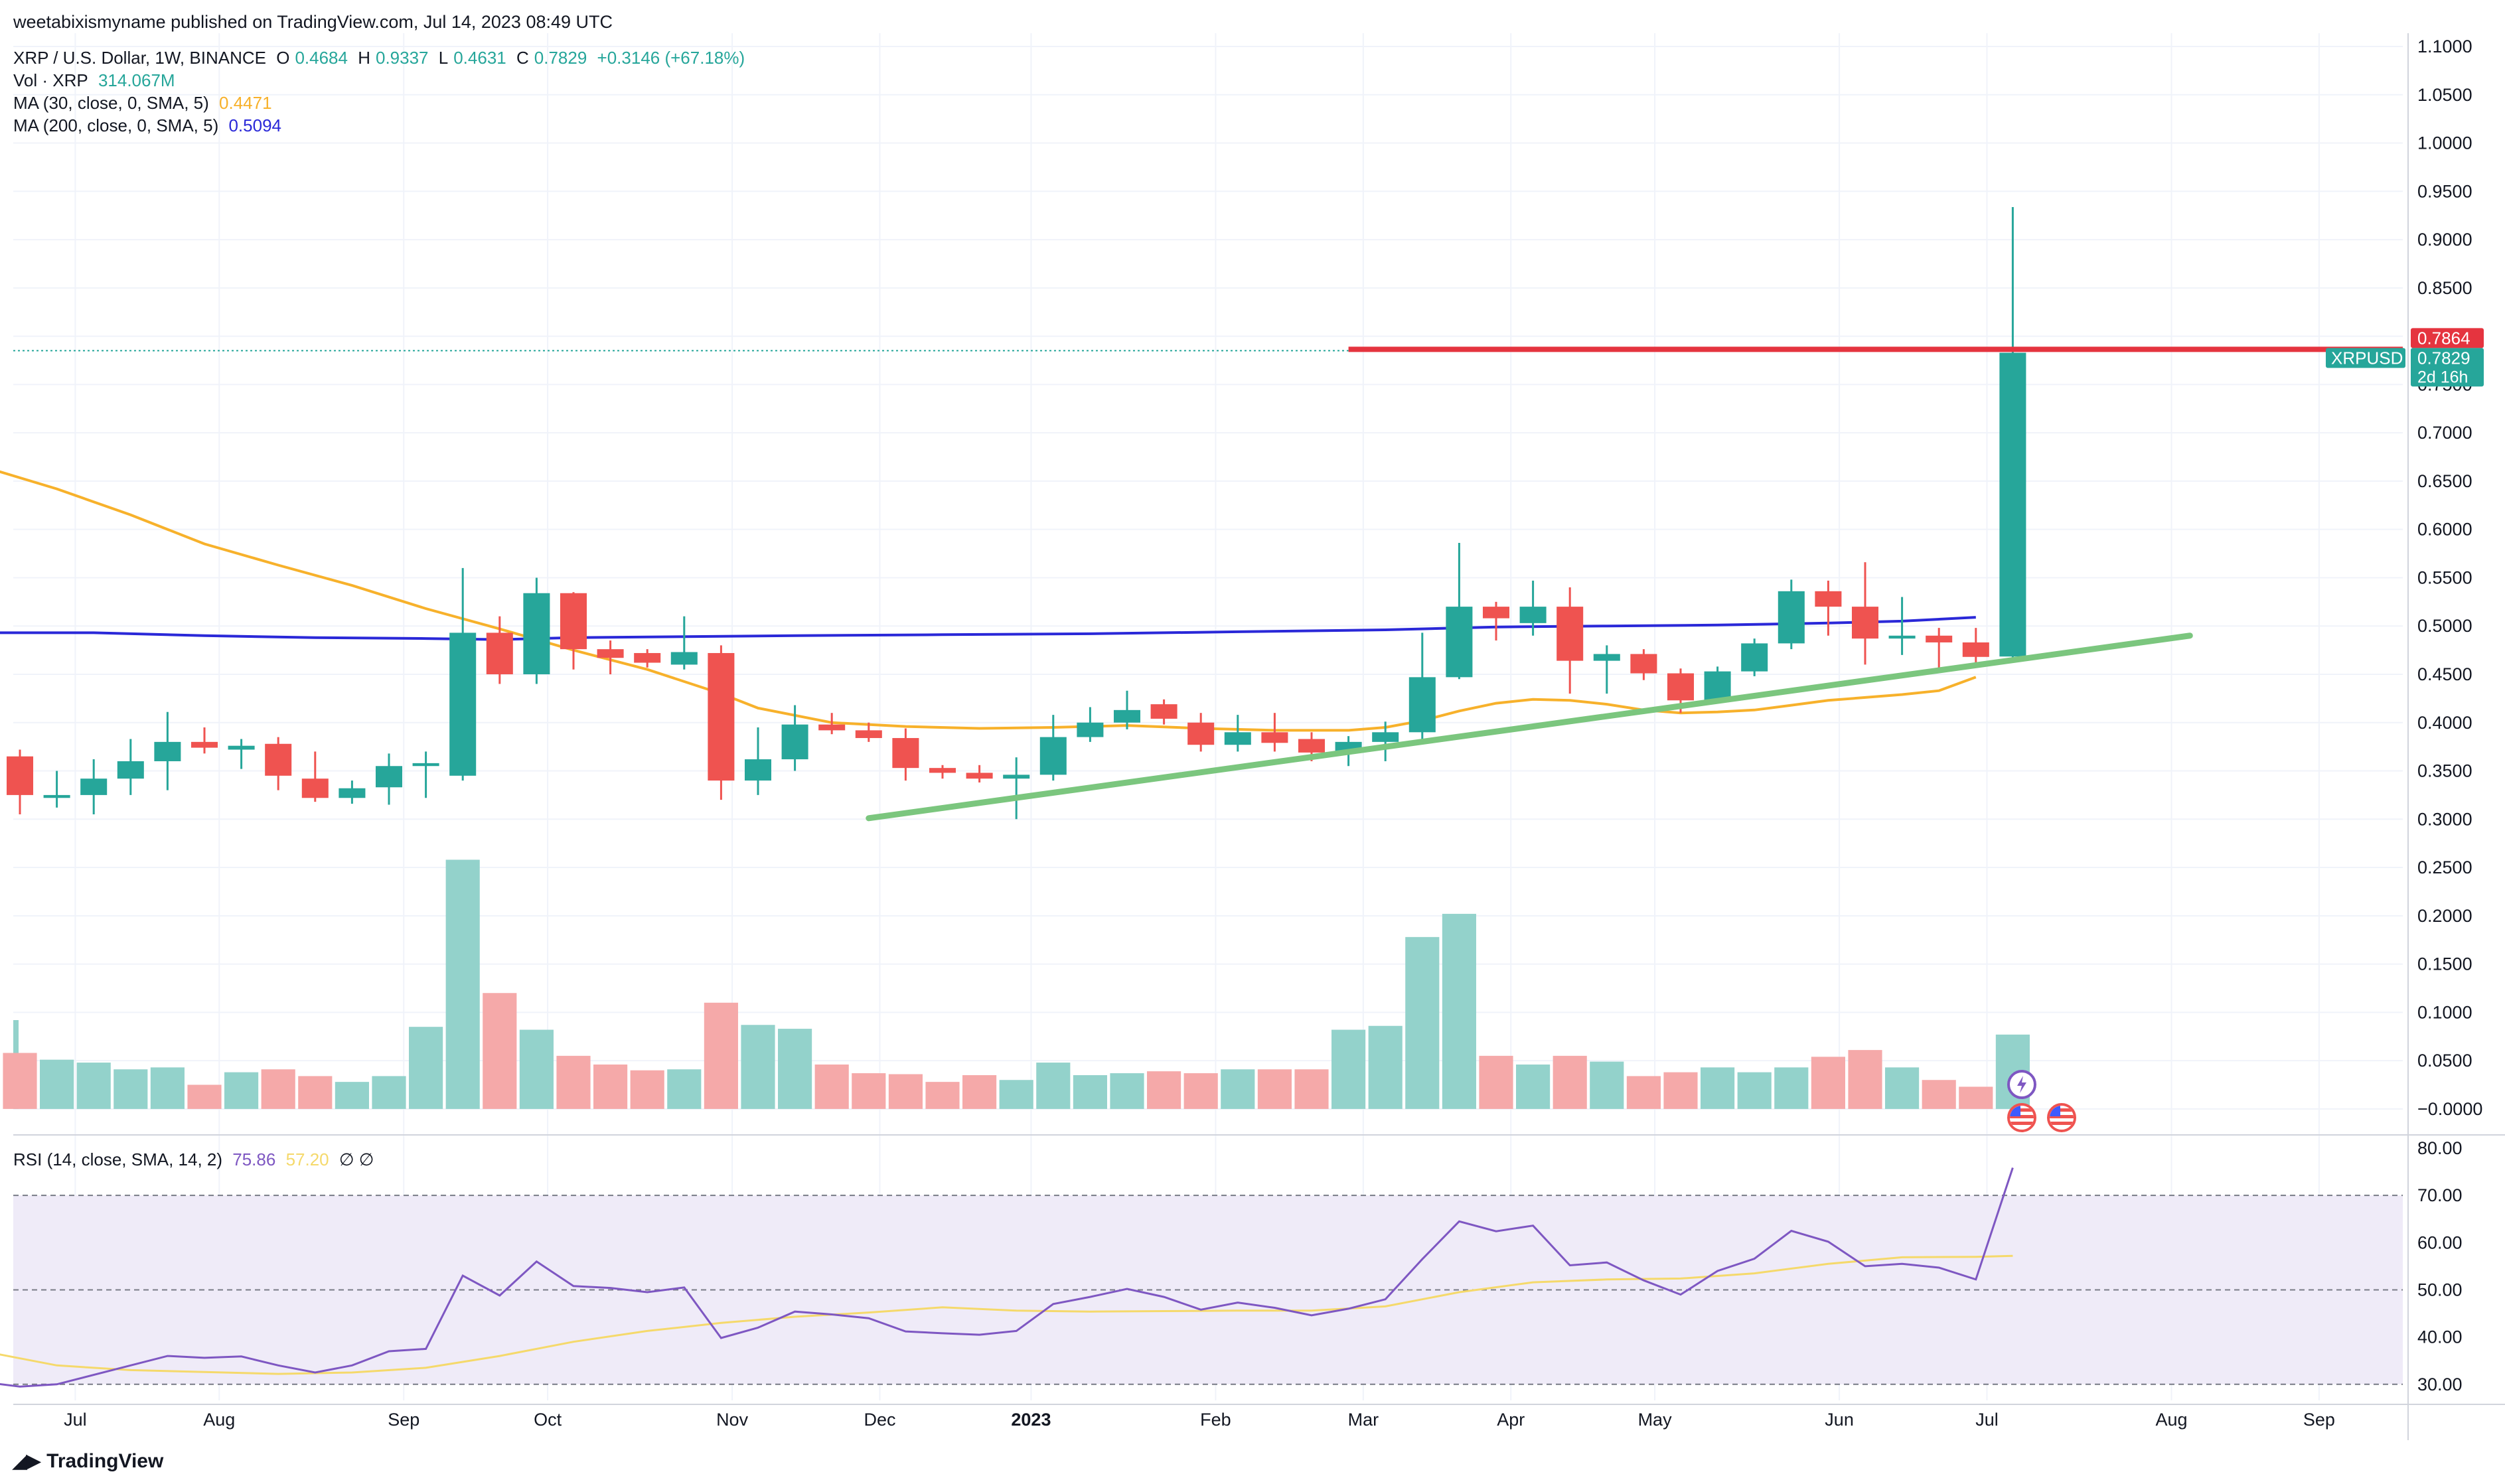  I want to click on price-tick-label: 0.4500, so click(2444, 674).